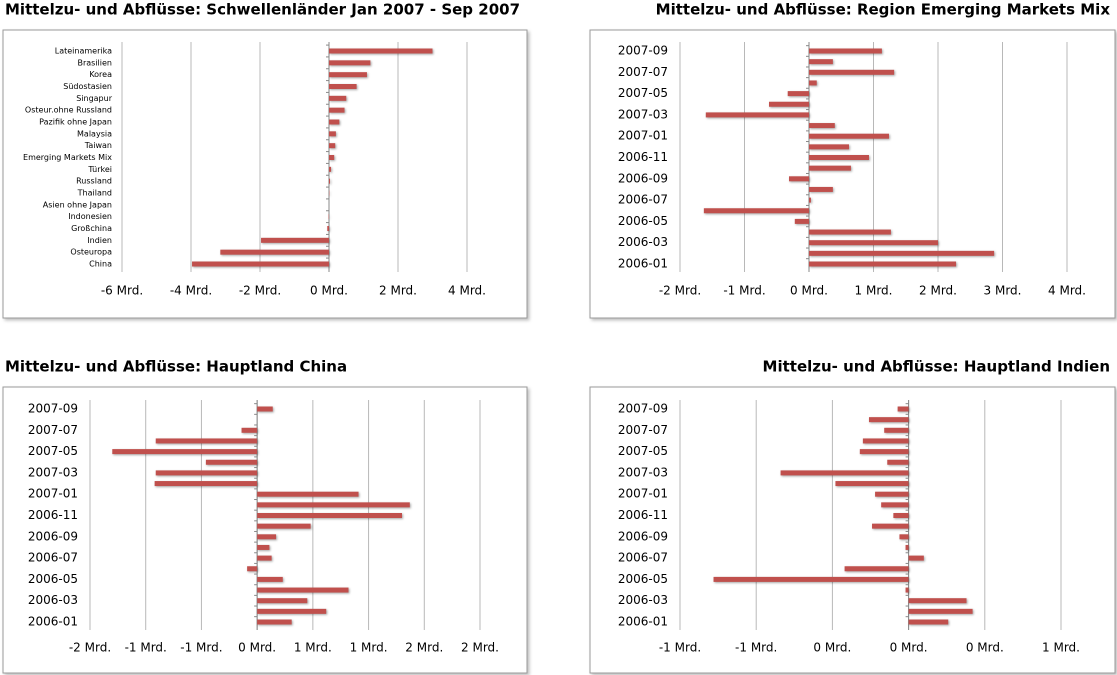 This screenshot has height=675, width=1117. What do you see at coordinates (191, 291) in the screenshot?
I see `x-tick-label: -4 Mrd.` at bounding box center [191, 291].